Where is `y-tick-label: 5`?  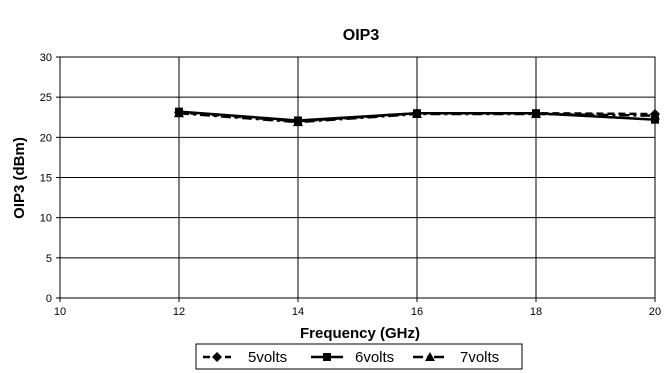
y-tick-label: 5 is located at coordinates (49, 259).